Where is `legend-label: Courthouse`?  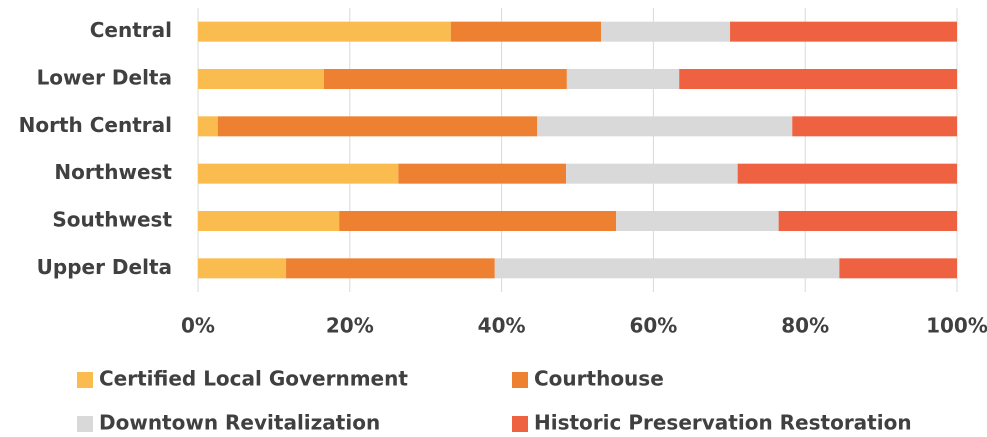 legend-label: Courthouse is located at coordinates (599, 379).